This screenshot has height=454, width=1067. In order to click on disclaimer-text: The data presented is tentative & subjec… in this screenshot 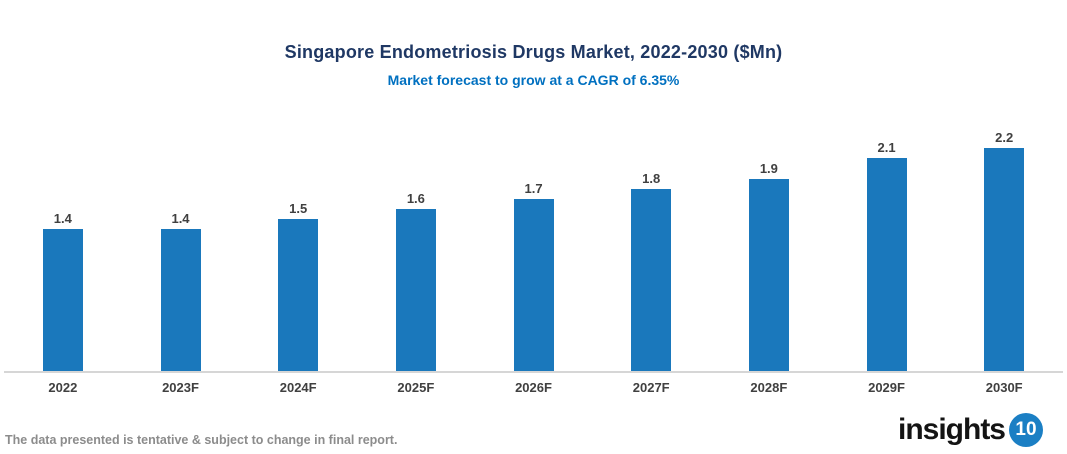, I will do `click(201, 440)`.